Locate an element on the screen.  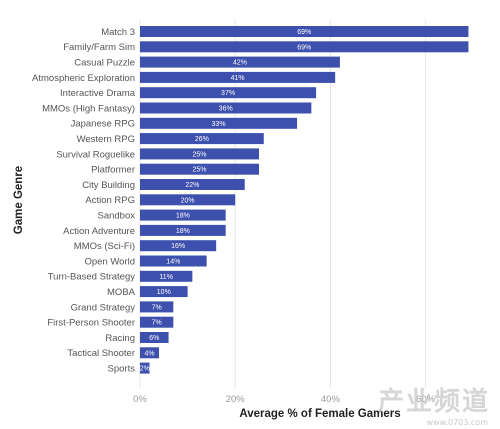
value-label: 4% is located at coordinates (149, 353).